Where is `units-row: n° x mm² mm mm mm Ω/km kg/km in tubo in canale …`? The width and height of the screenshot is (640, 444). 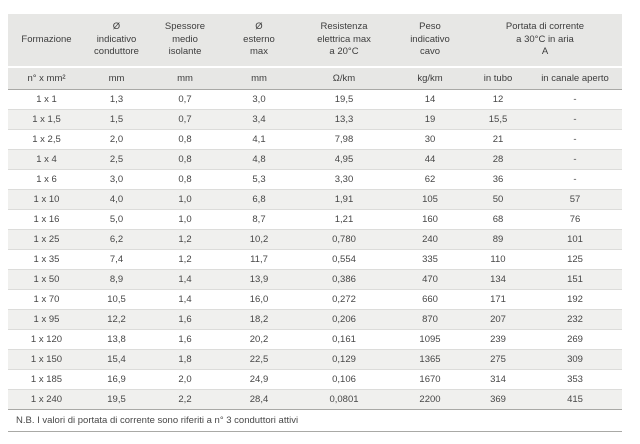 units-row: n° x mm² mm mm mm Ω/km kg/km in tubo in canale … is located at coordinates (315, 78).